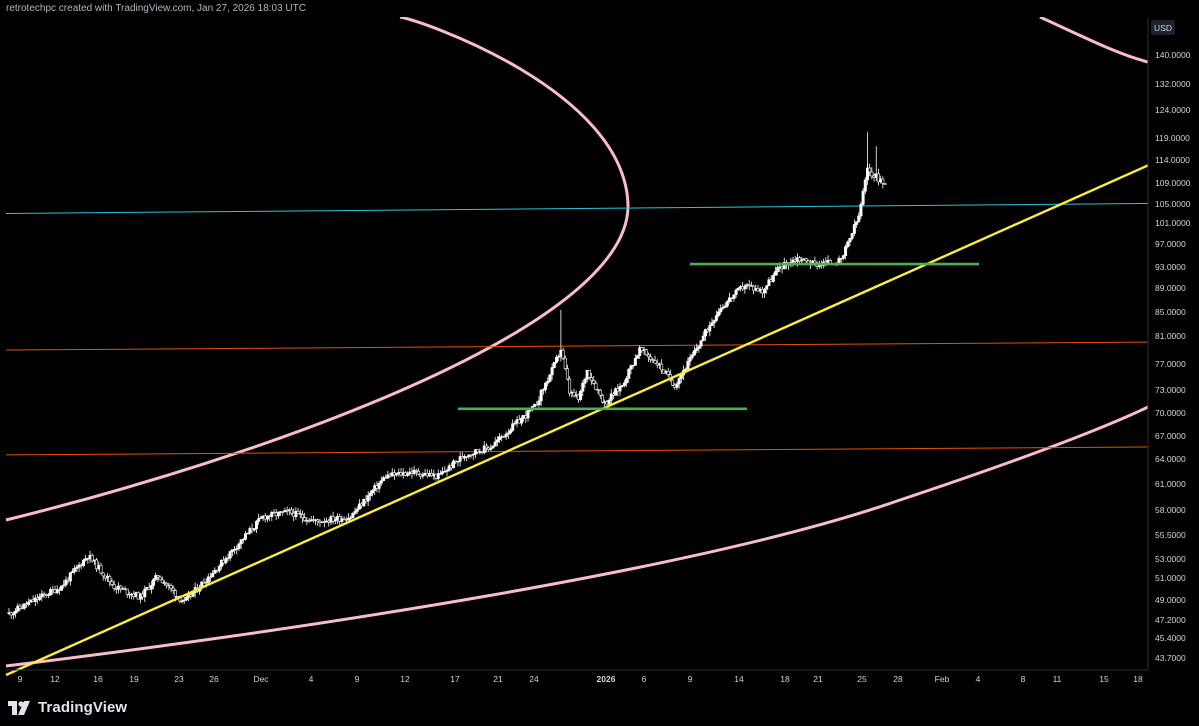 The height and width of the screenshot is (726, 1199). Describe the element at coordinates (1023, 679) in the screenshot. I see `time-tick-label: 8` at that location.